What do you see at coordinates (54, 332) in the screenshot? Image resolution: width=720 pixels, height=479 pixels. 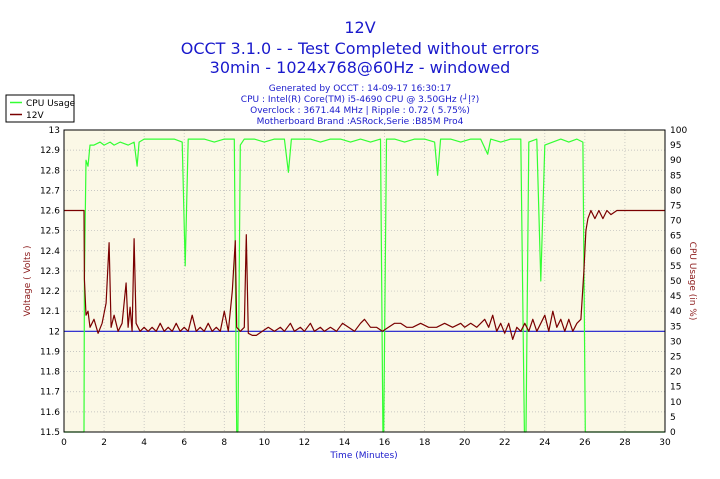 I see `y-tick-label: 12` at bounding box center [54, 332].